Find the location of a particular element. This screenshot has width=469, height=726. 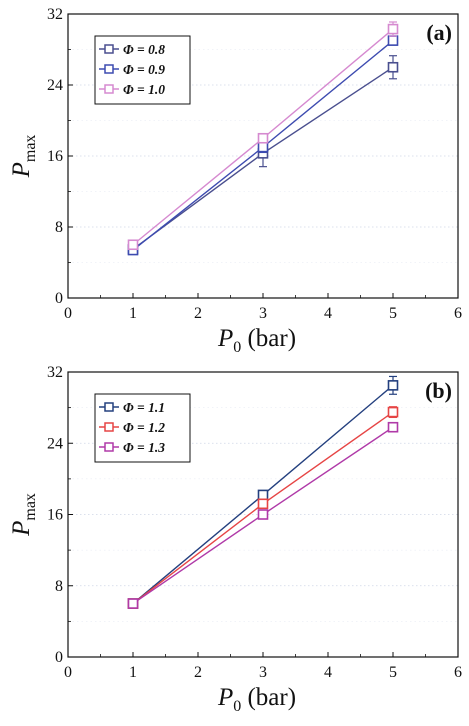

legend-label: Φ = 0.8 is located at coordinates (144, 49).